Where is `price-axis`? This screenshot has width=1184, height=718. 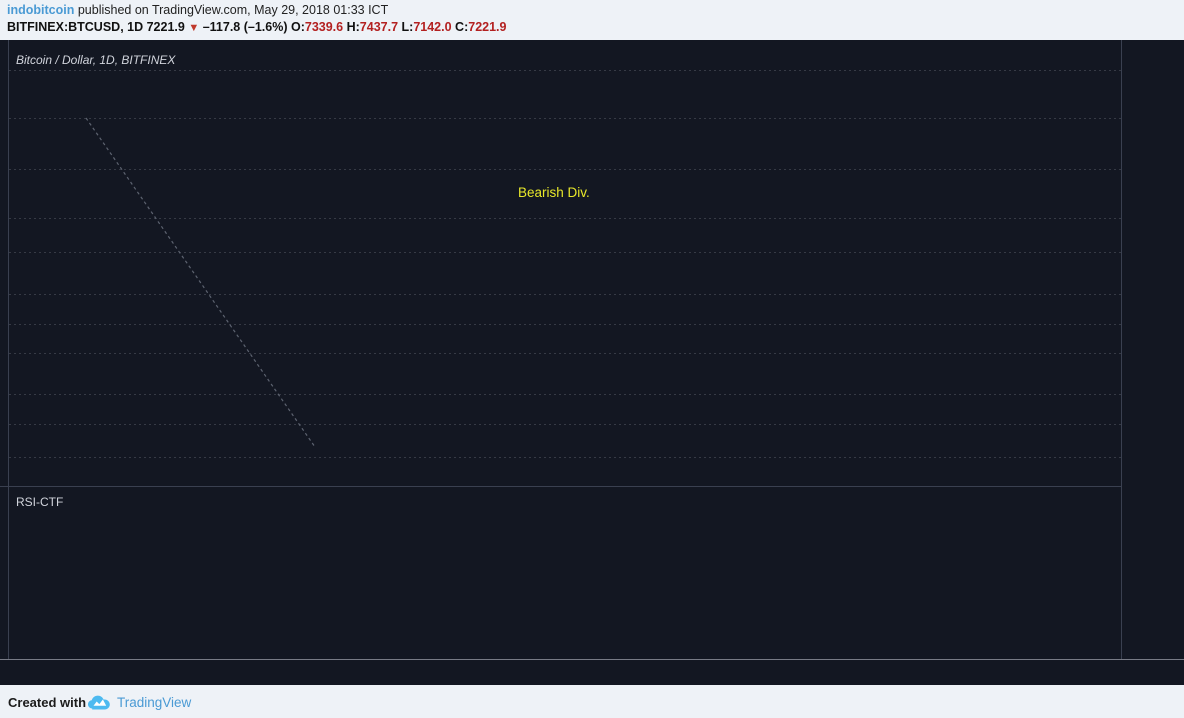 price-axis is located at coordinates (1153, 349).